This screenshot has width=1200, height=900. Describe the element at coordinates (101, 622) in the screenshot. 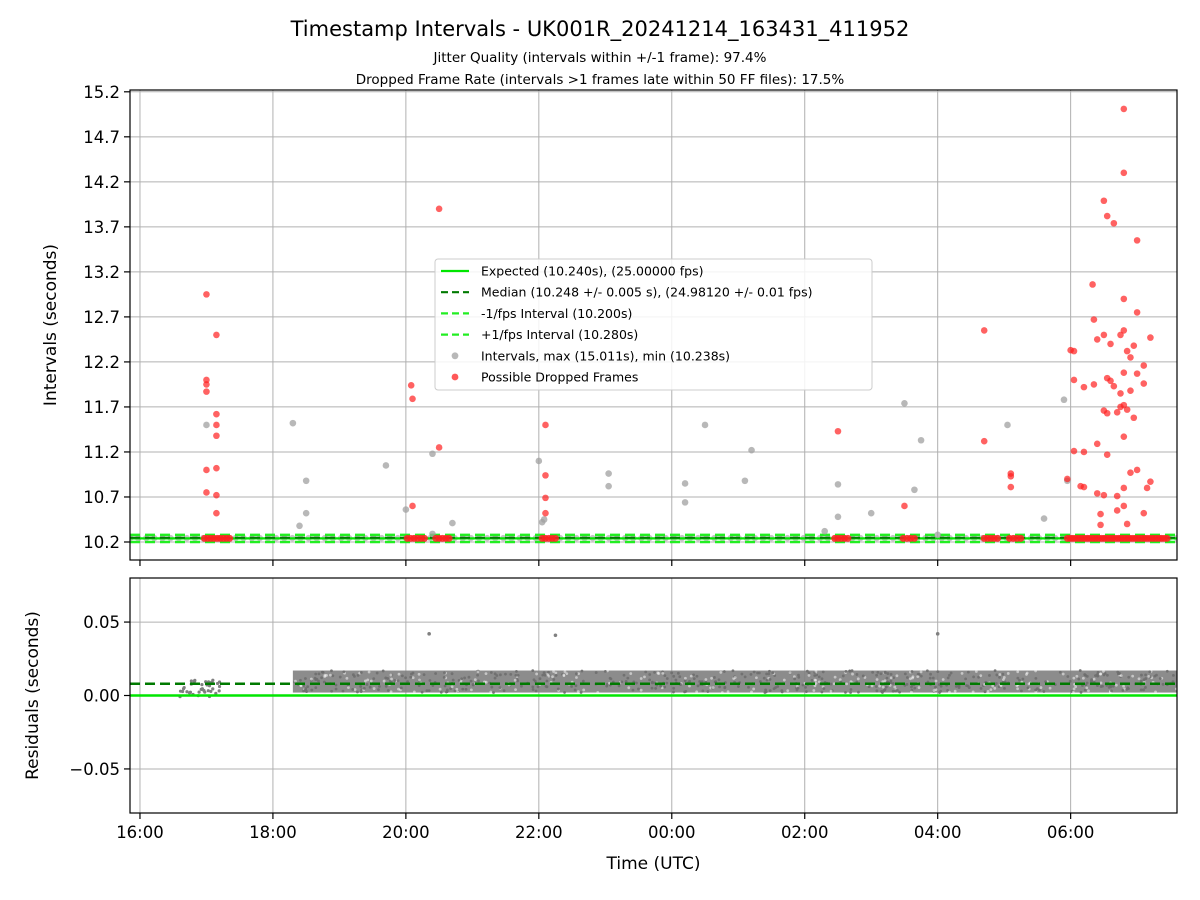

I see `bottom-ytick-label-0: 0.05` at that location.